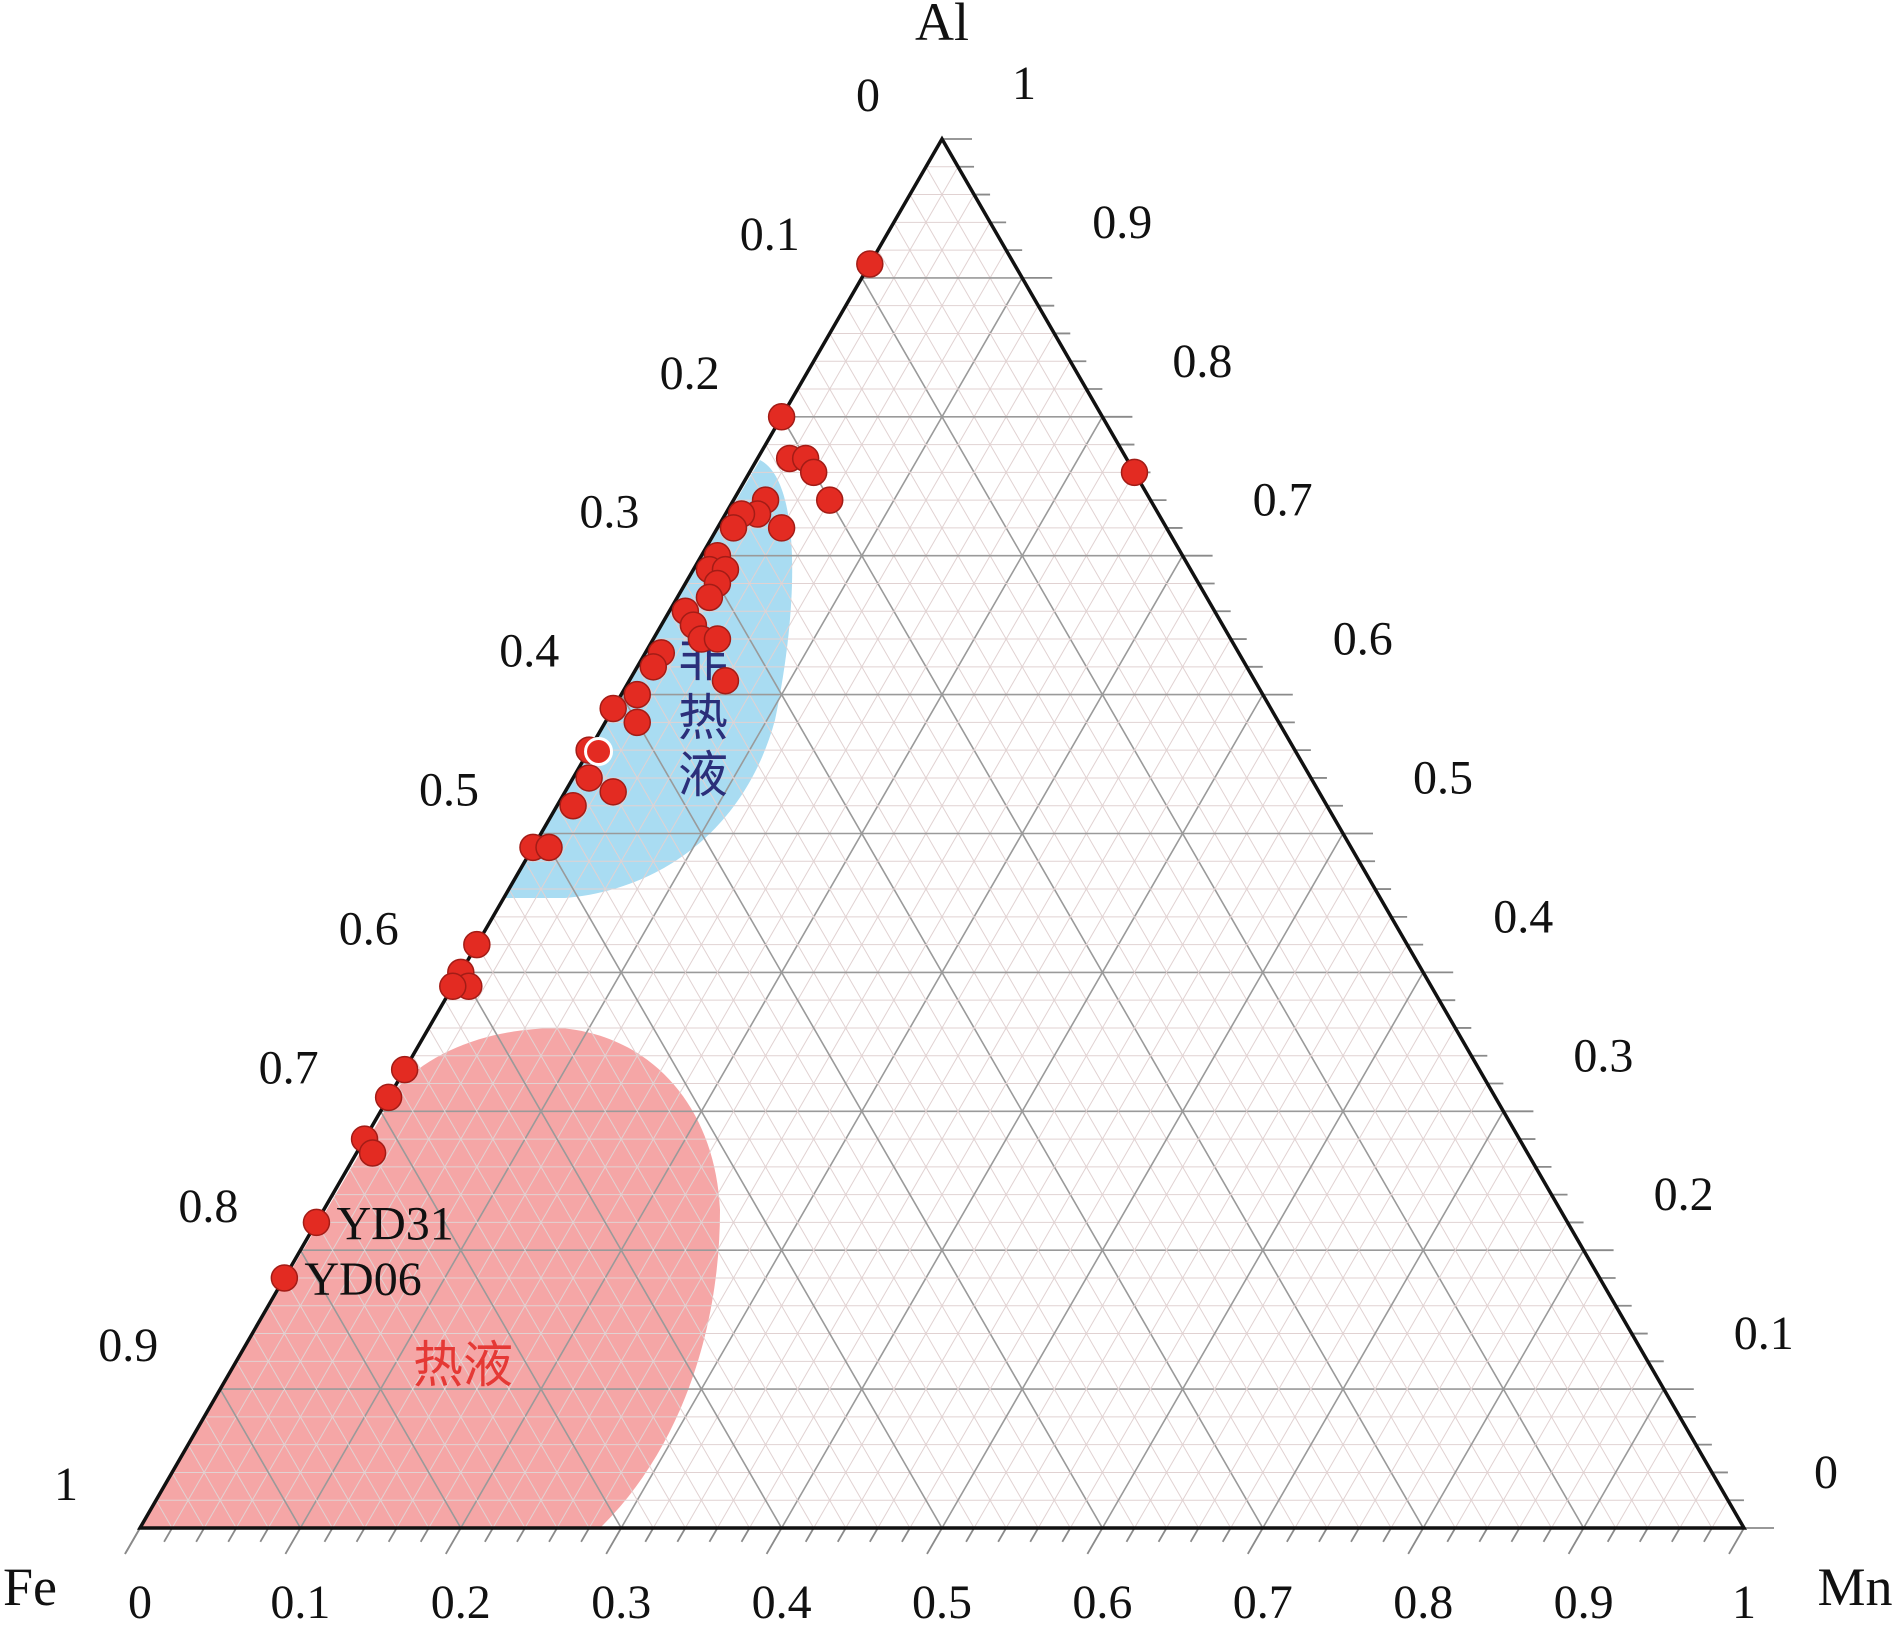 The image size is (1898, 1635). I want to click on region-label-non-hydrothermal-char-3: 液, so click(703, 775).